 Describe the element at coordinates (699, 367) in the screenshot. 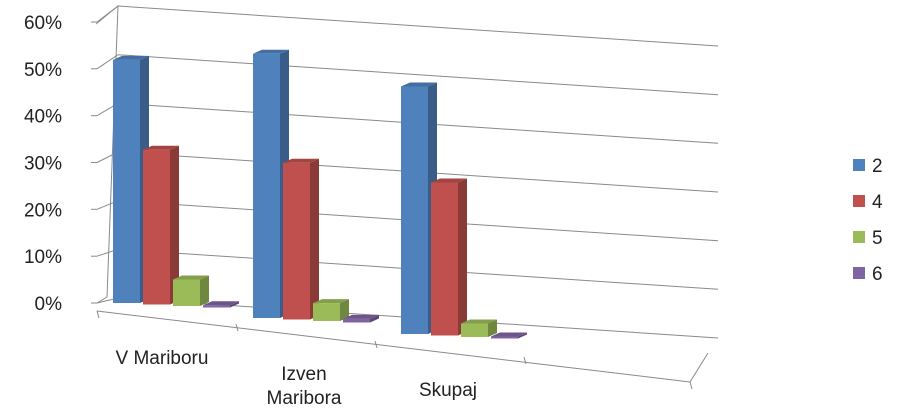

I see `floor-right-edge` at that location.